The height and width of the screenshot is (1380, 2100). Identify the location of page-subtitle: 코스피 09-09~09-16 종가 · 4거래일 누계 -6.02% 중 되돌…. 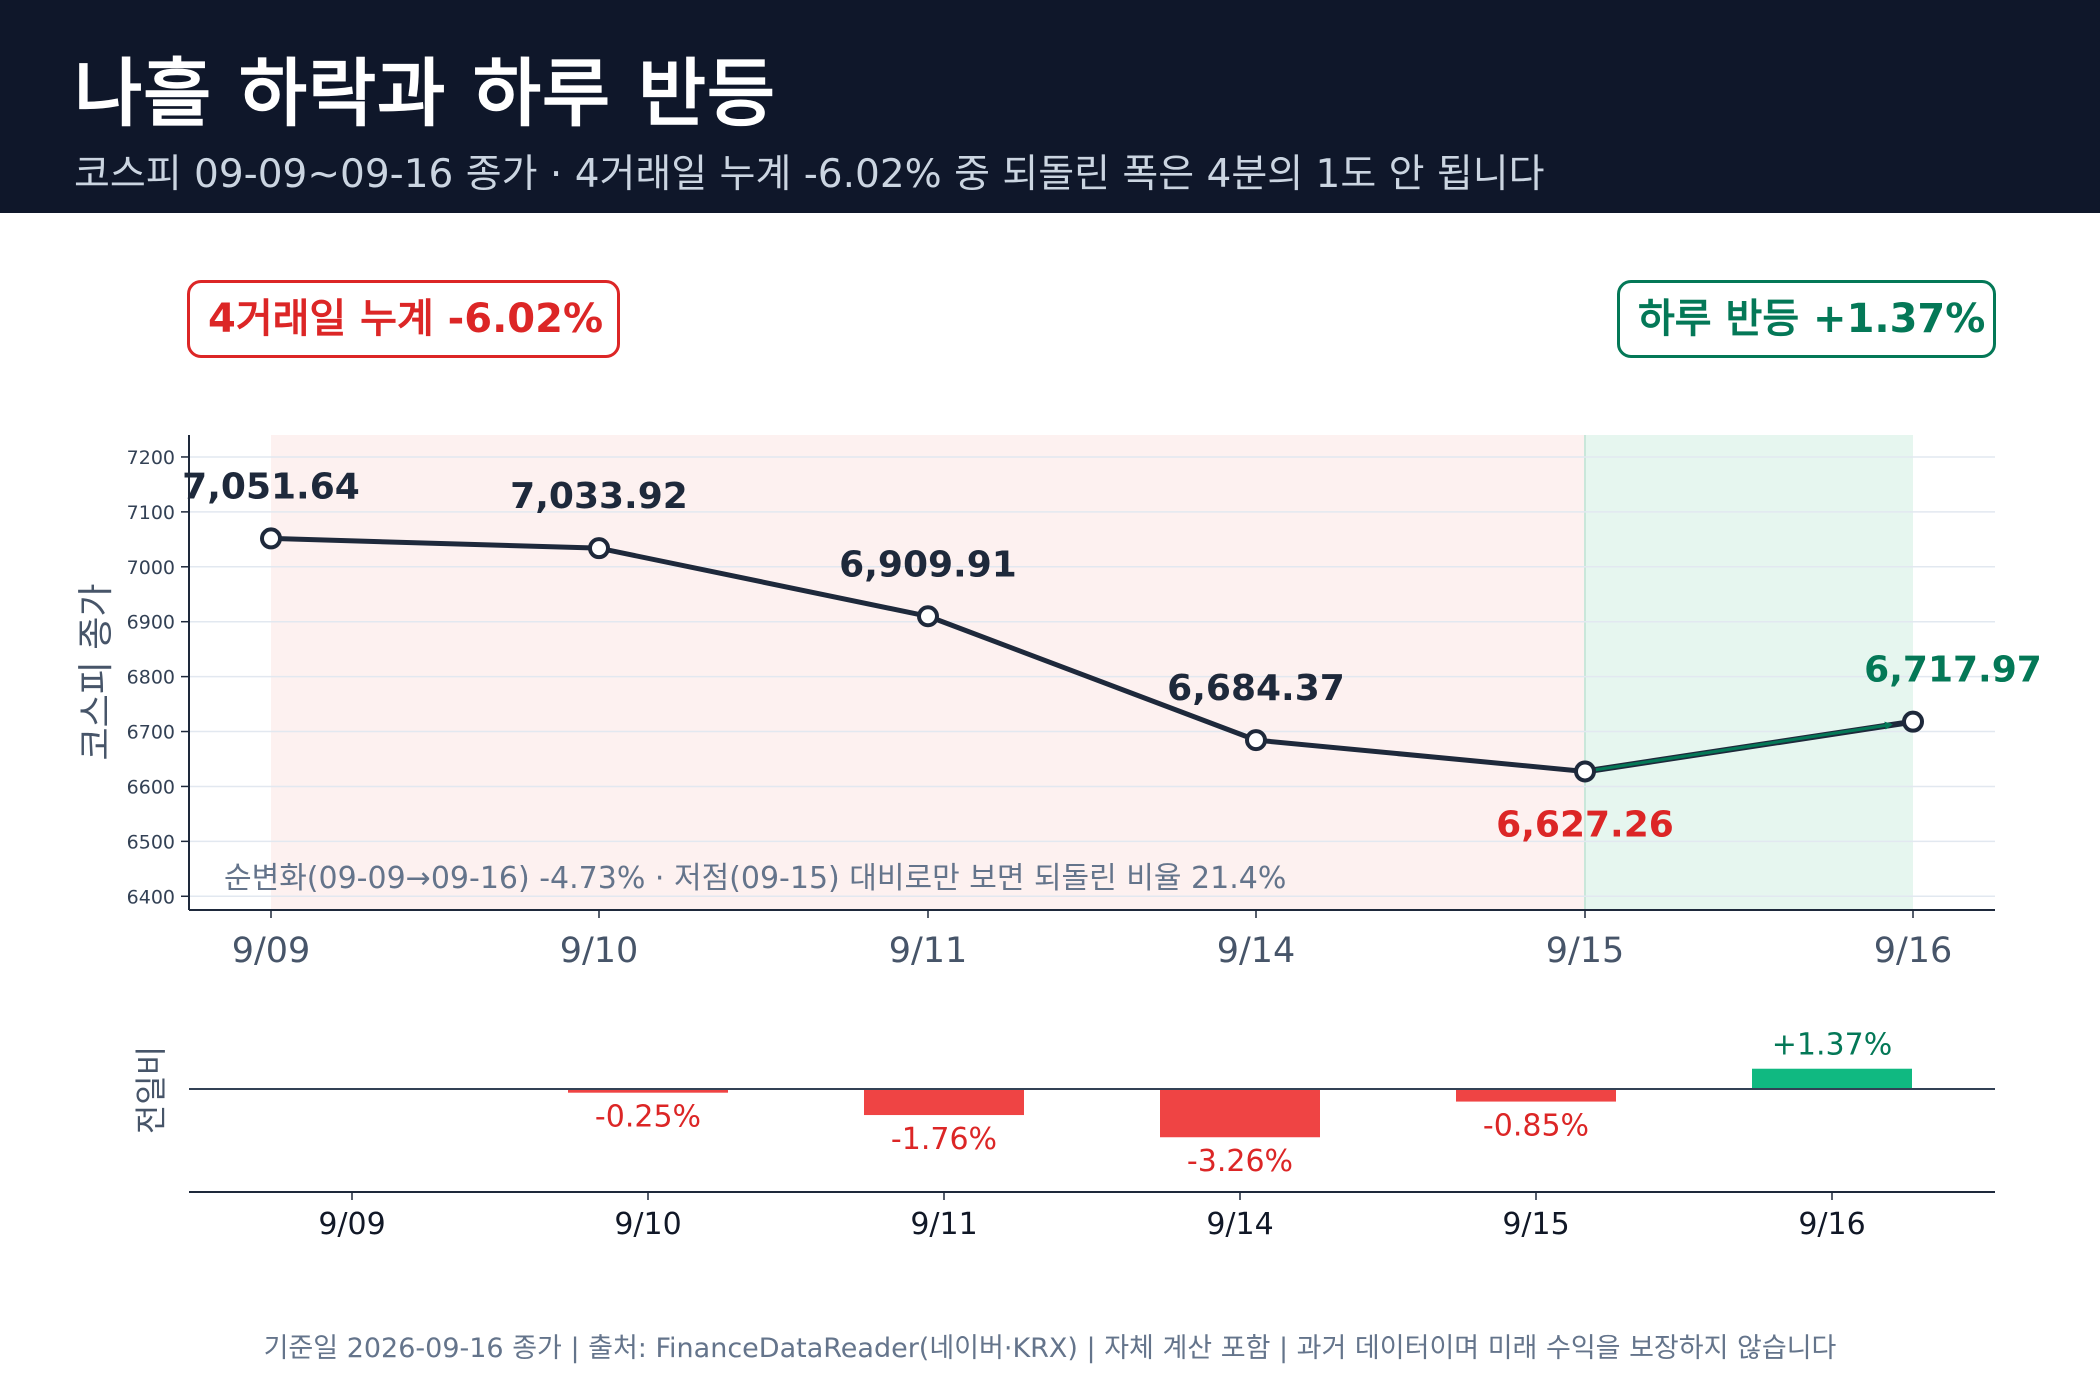
(809, 174).